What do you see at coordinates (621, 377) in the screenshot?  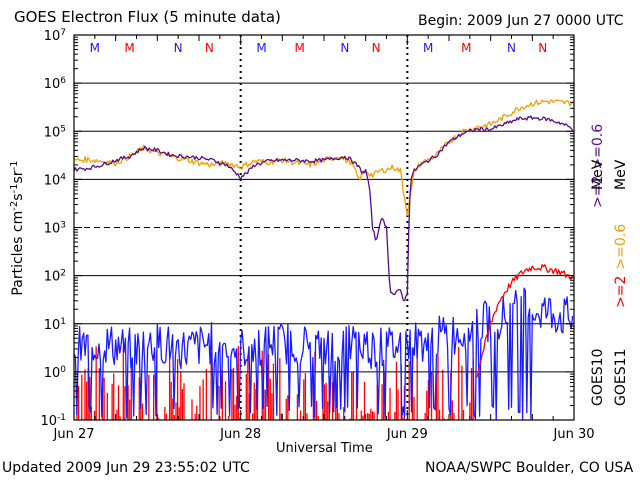 I see `legend-goes11: GOES11` at bounding box center [621, 377].